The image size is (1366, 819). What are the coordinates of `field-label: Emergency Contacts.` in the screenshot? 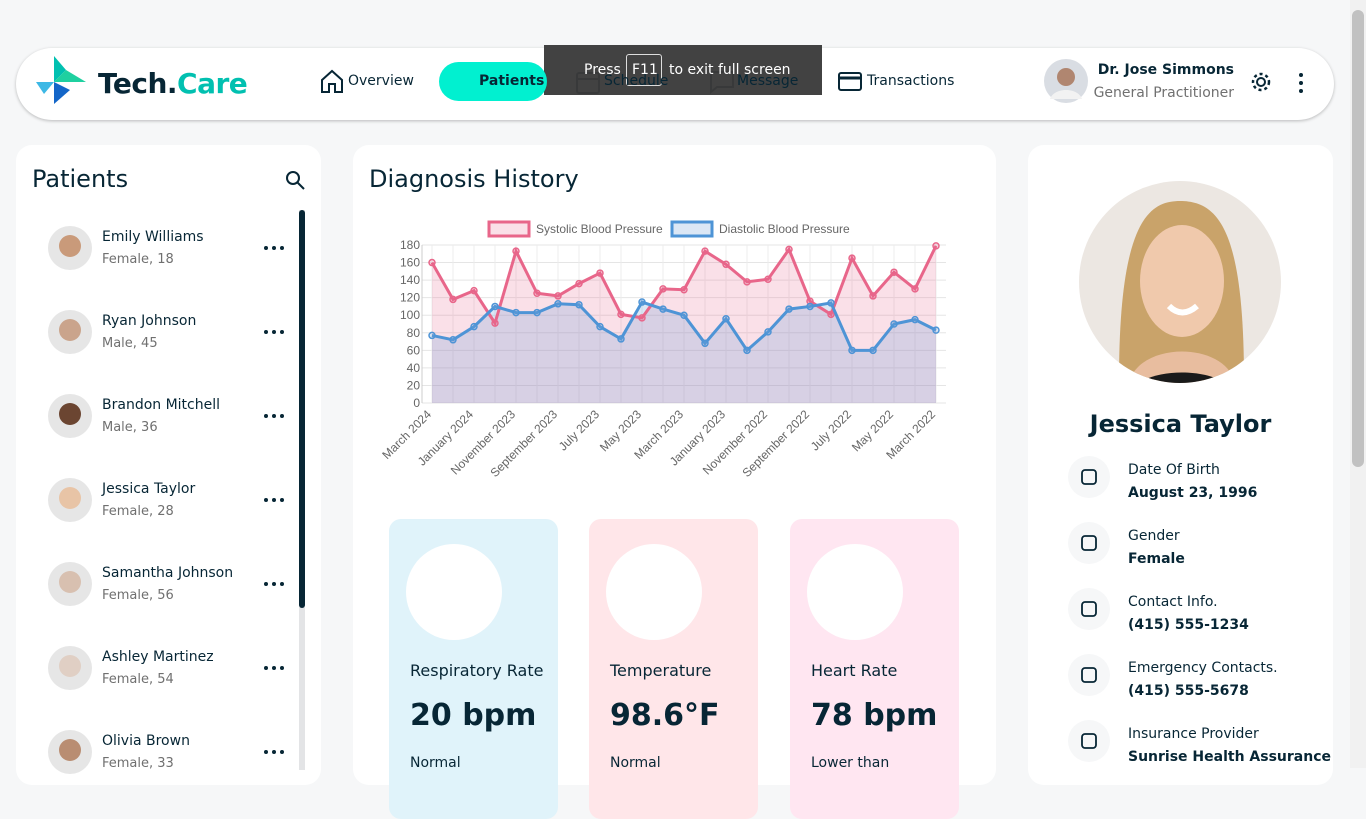 It's located at (1203, 668).